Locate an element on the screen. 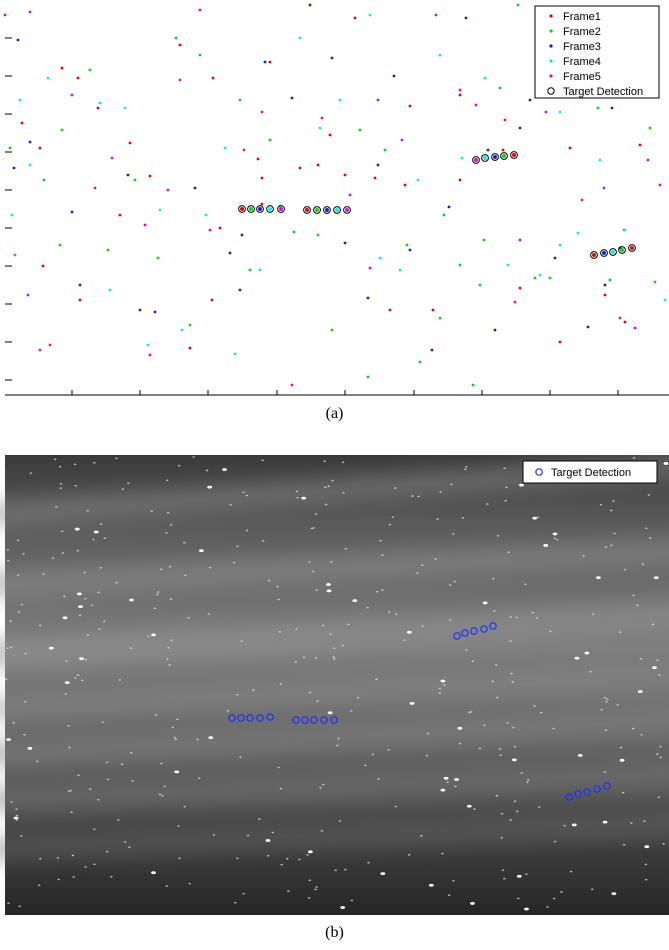 The image size is (669, 950). legend-label: Frame2 is located at coordinates (582, 32).